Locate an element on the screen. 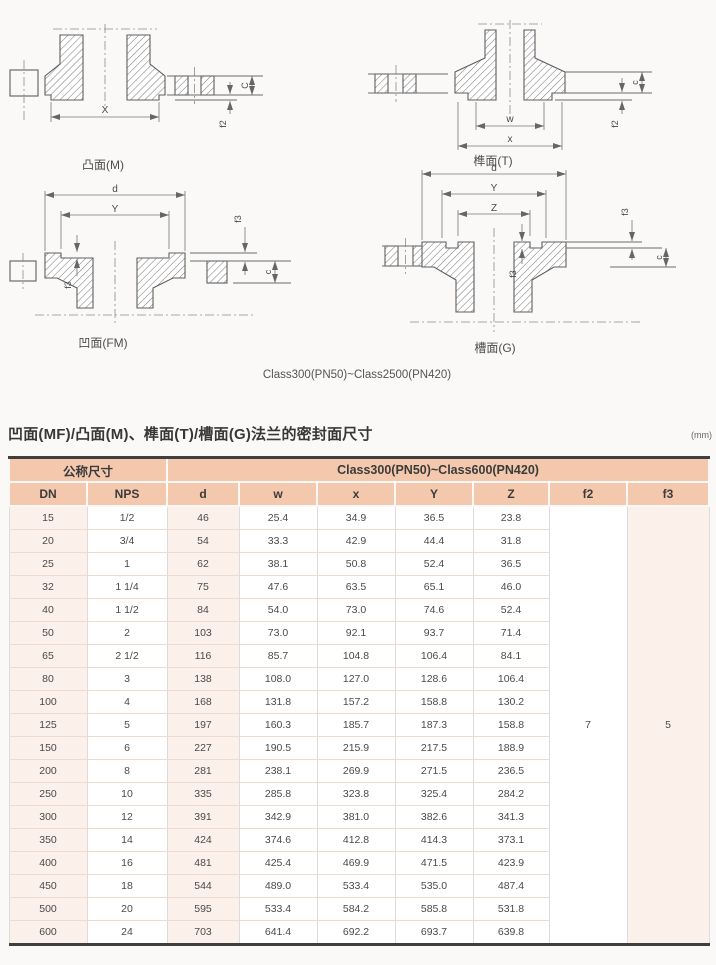 The image size is (716, 965). table-cell: 300 is located at coordinates (48, 817).